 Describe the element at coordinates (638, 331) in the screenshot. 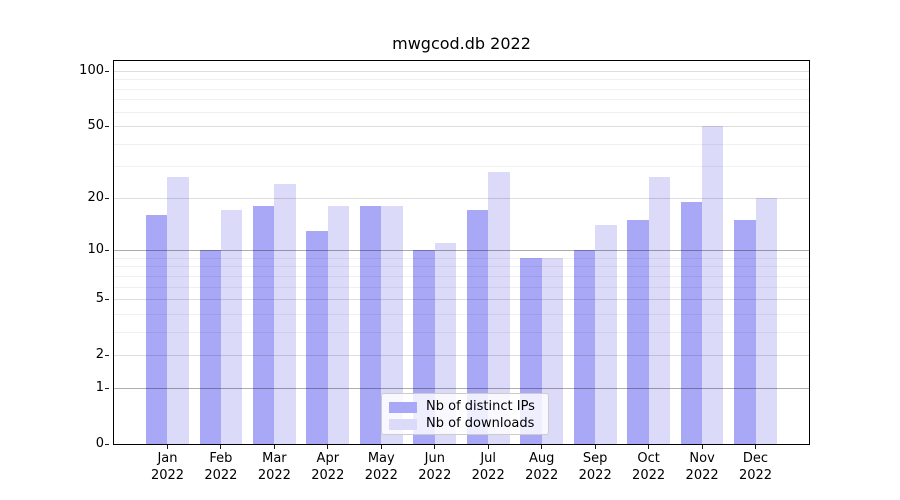

I see `bar-nb-of-distinct-ips-oct` at that location.